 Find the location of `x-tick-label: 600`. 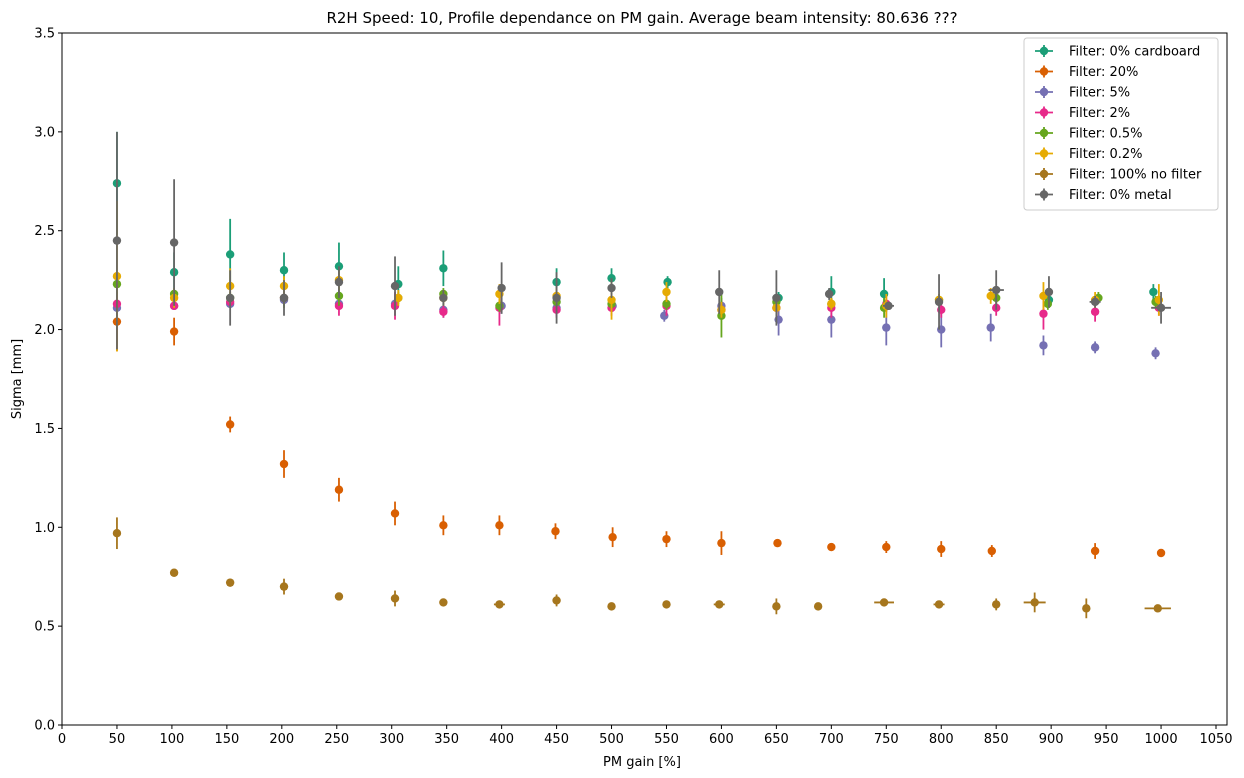

x-tick-label: 600 is located at coordinates (721, 739).